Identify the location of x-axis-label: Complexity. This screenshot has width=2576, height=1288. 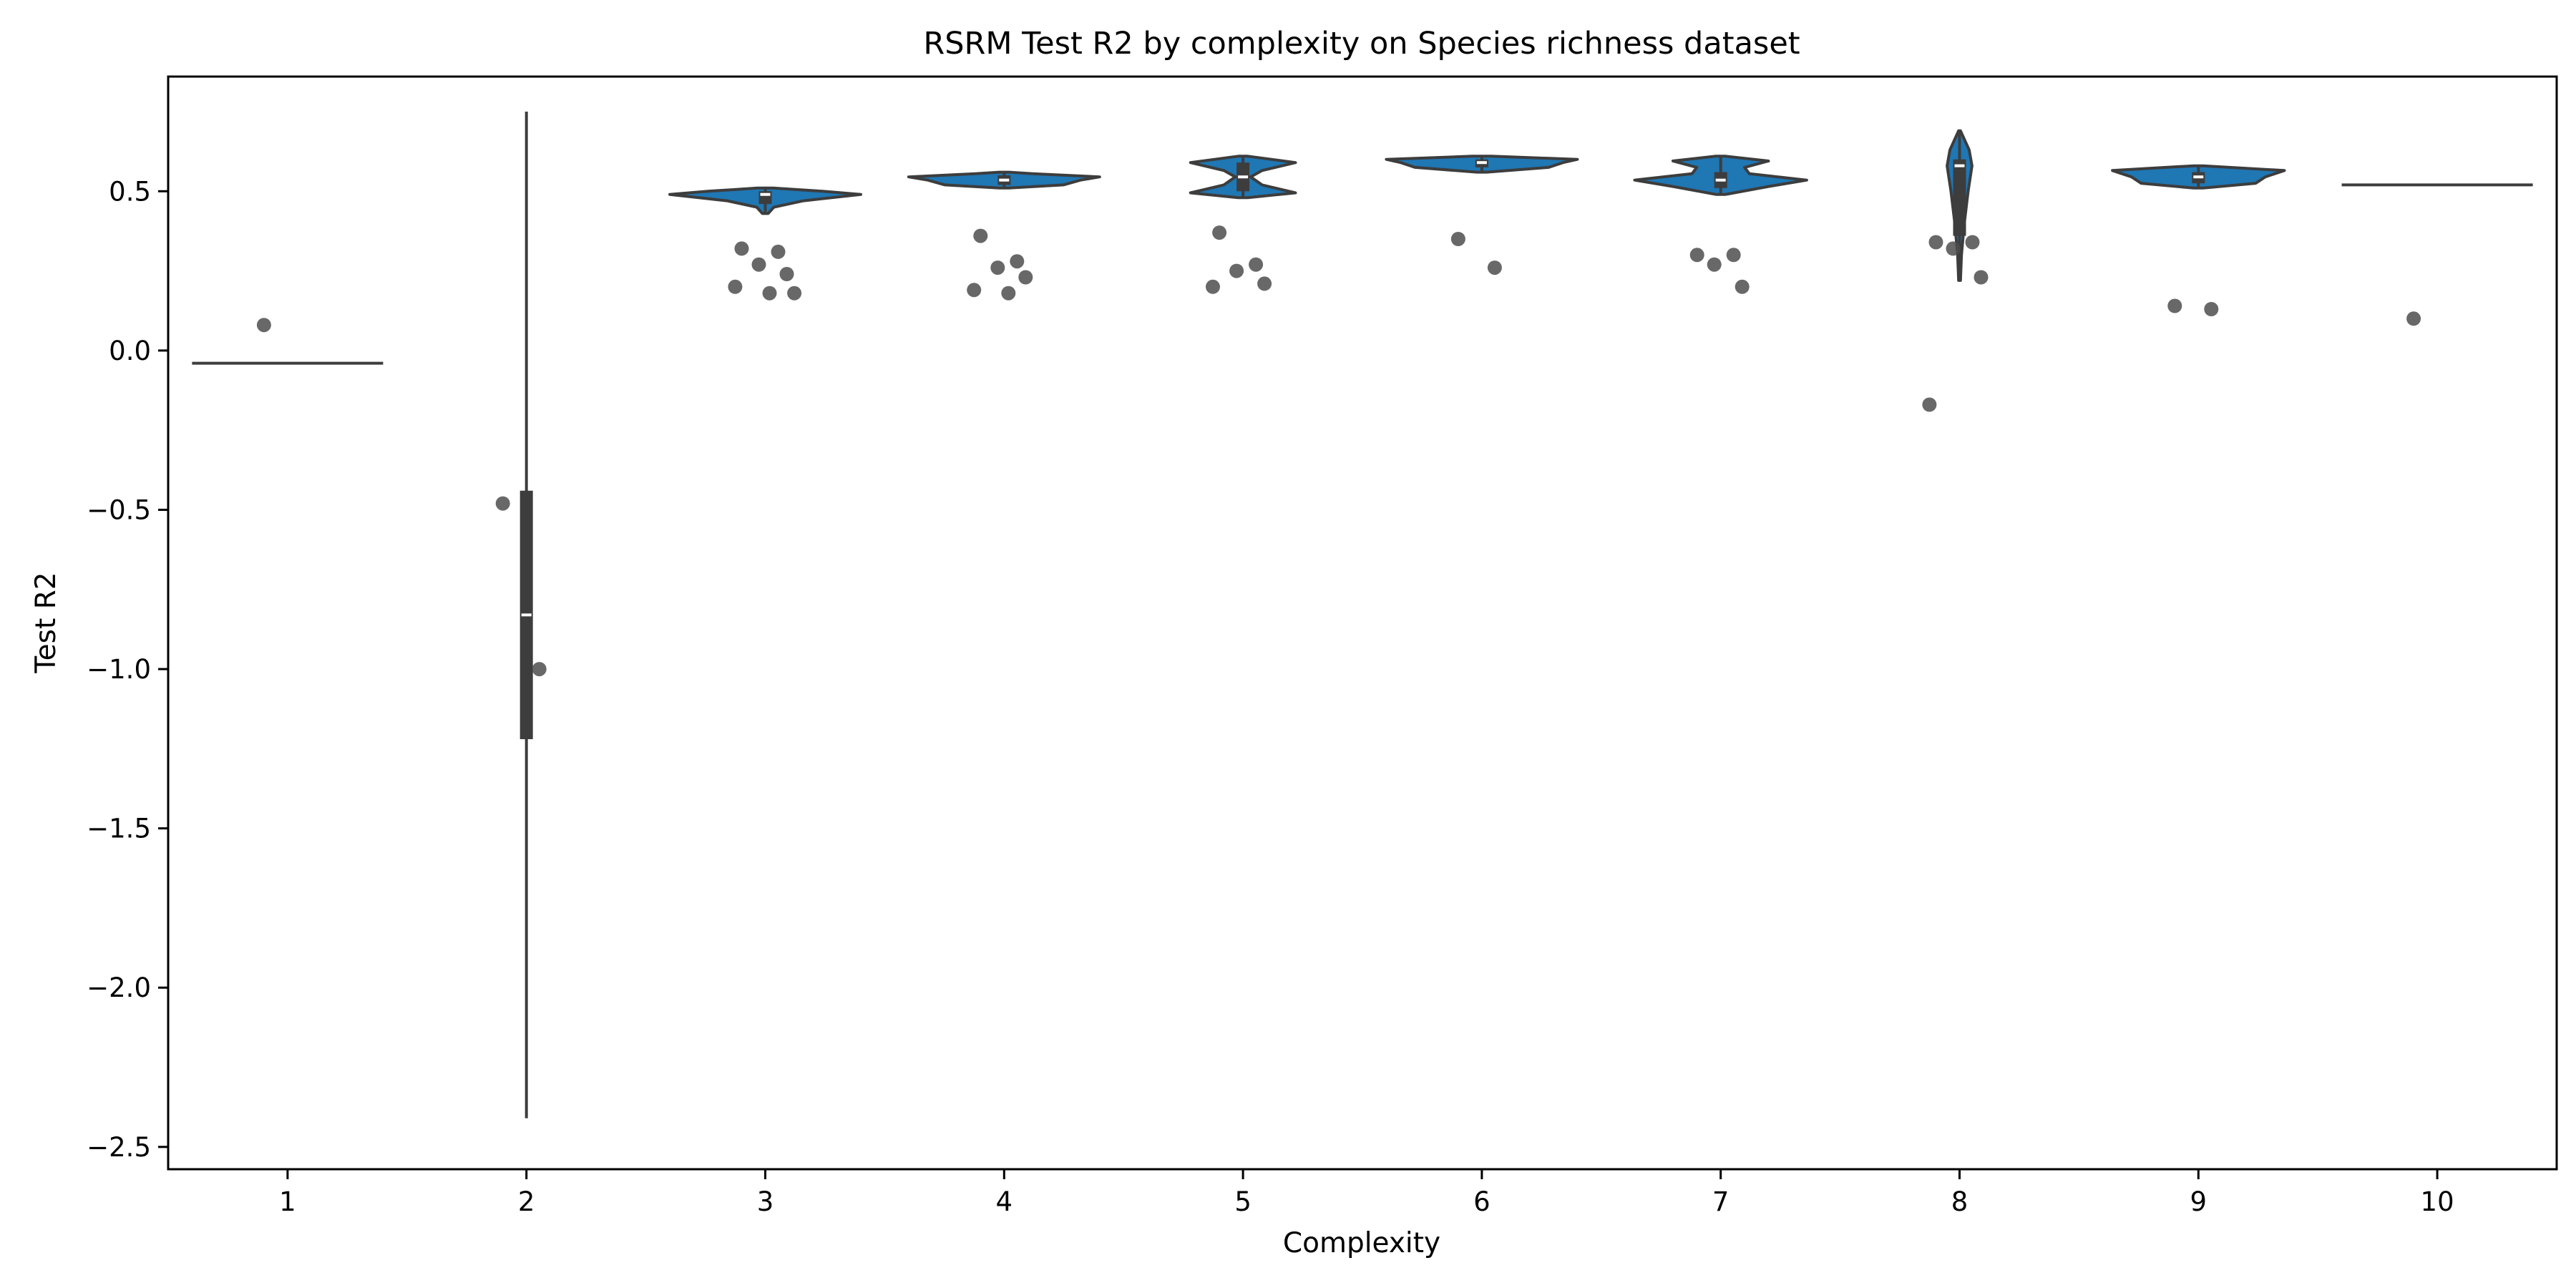
(1361, 1243).